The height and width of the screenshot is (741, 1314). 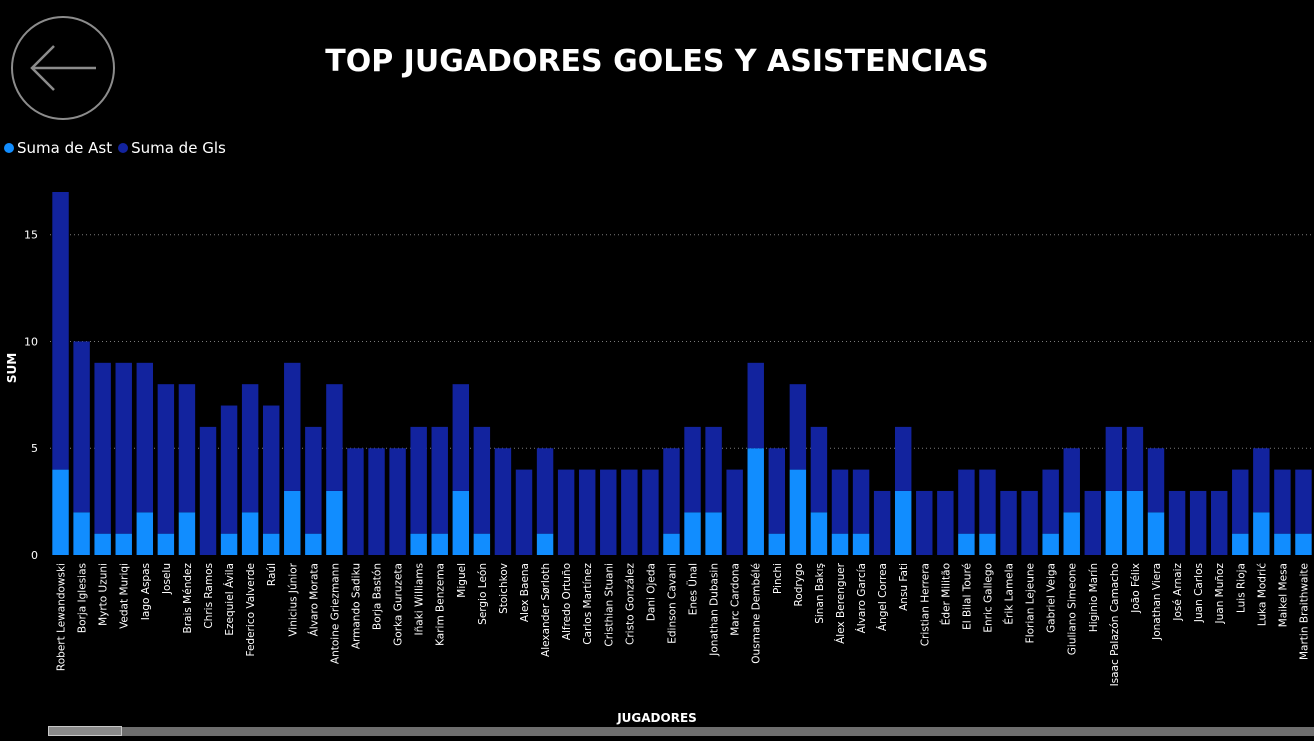 I want to click on x-tick-label: Pinchi, so click(x=778, y=578).